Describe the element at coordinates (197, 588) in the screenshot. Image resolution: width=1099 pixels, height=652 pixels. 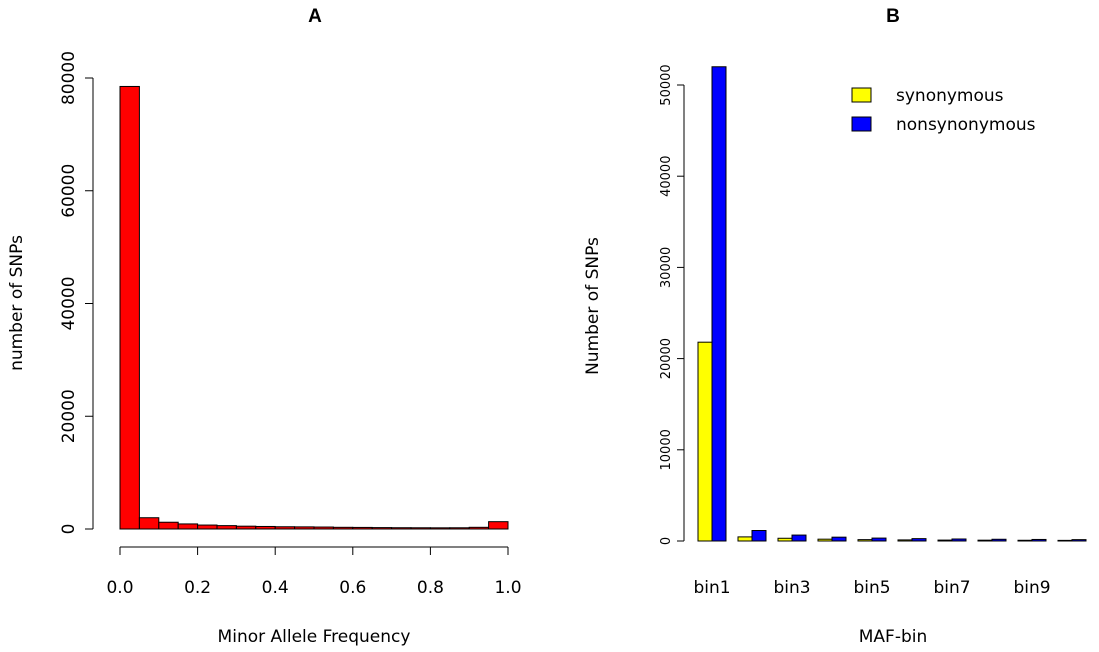
I see `x-tick-label: 0.2` at that location.